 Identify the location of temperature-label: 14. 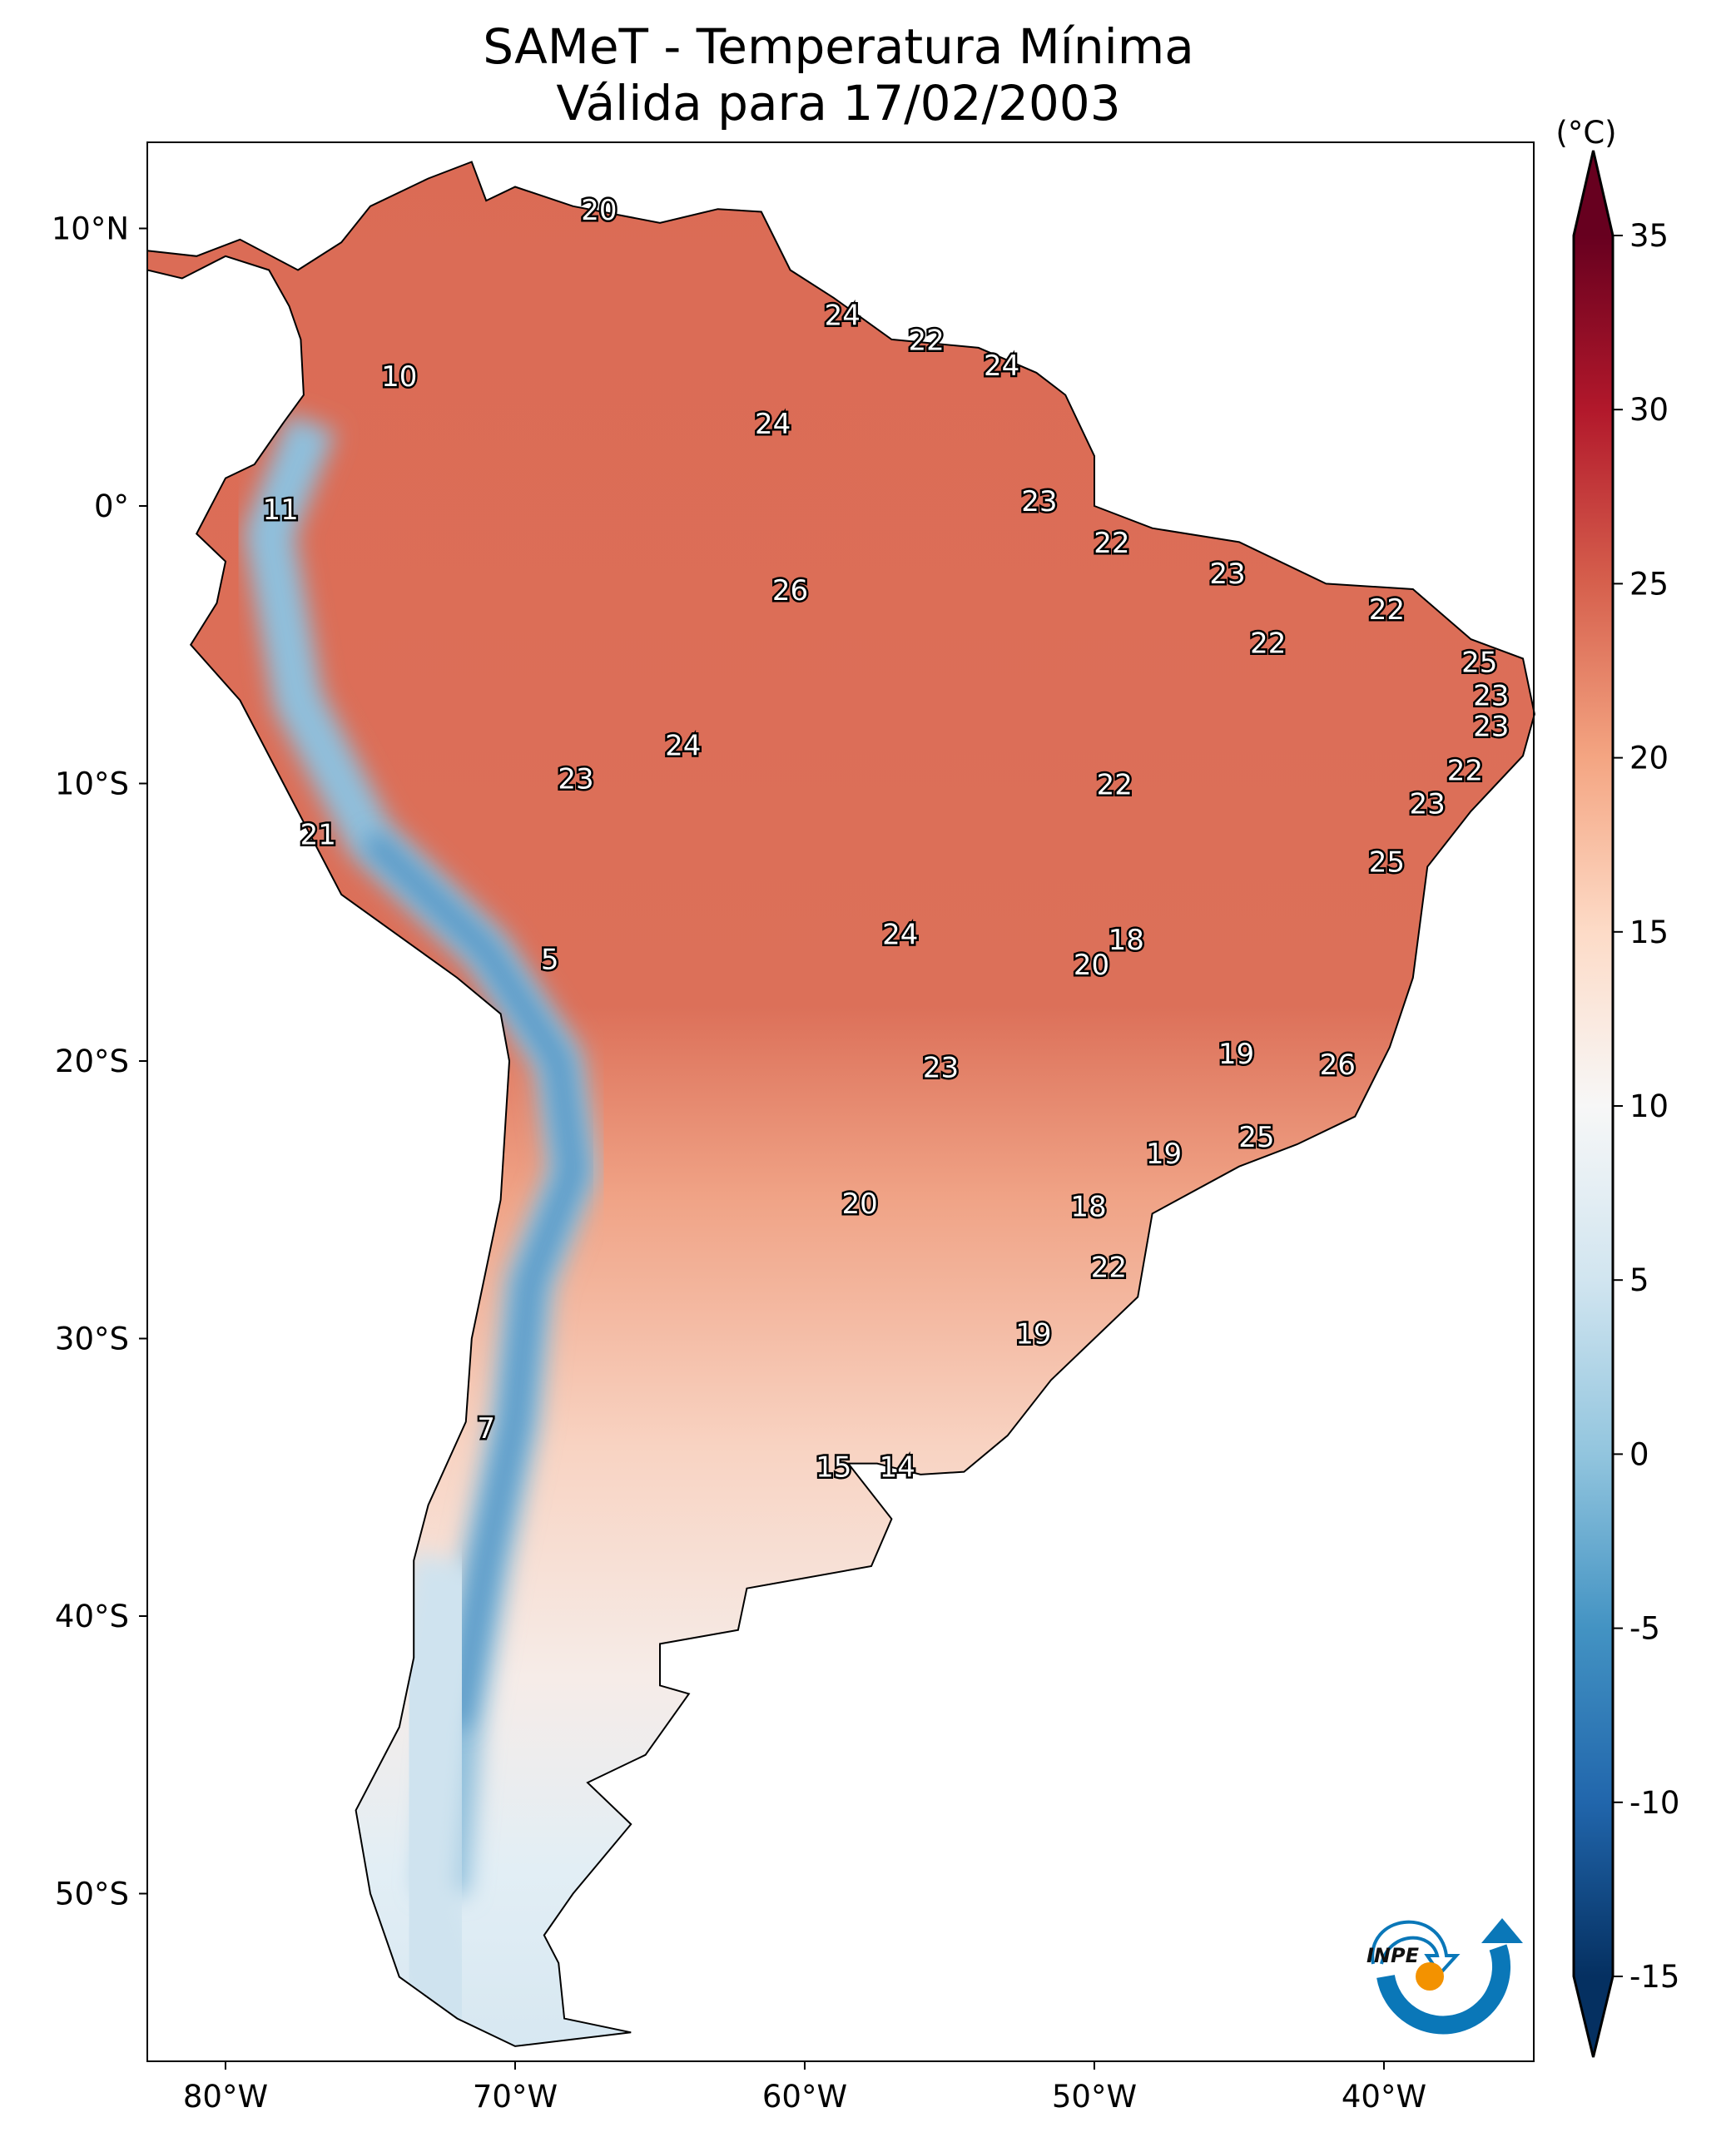
(897, 1468).